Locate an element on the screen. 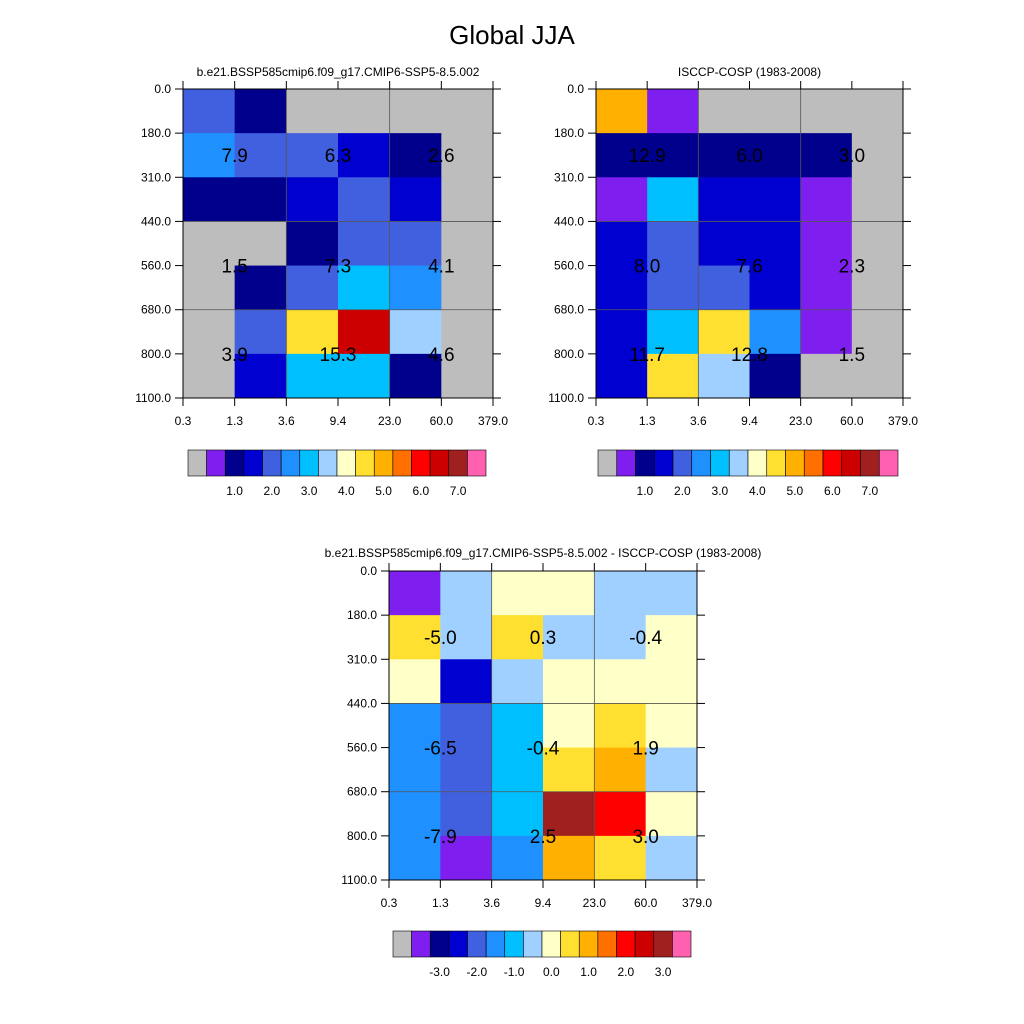  value-label: 8.0 is located at coordinates (647, 267).